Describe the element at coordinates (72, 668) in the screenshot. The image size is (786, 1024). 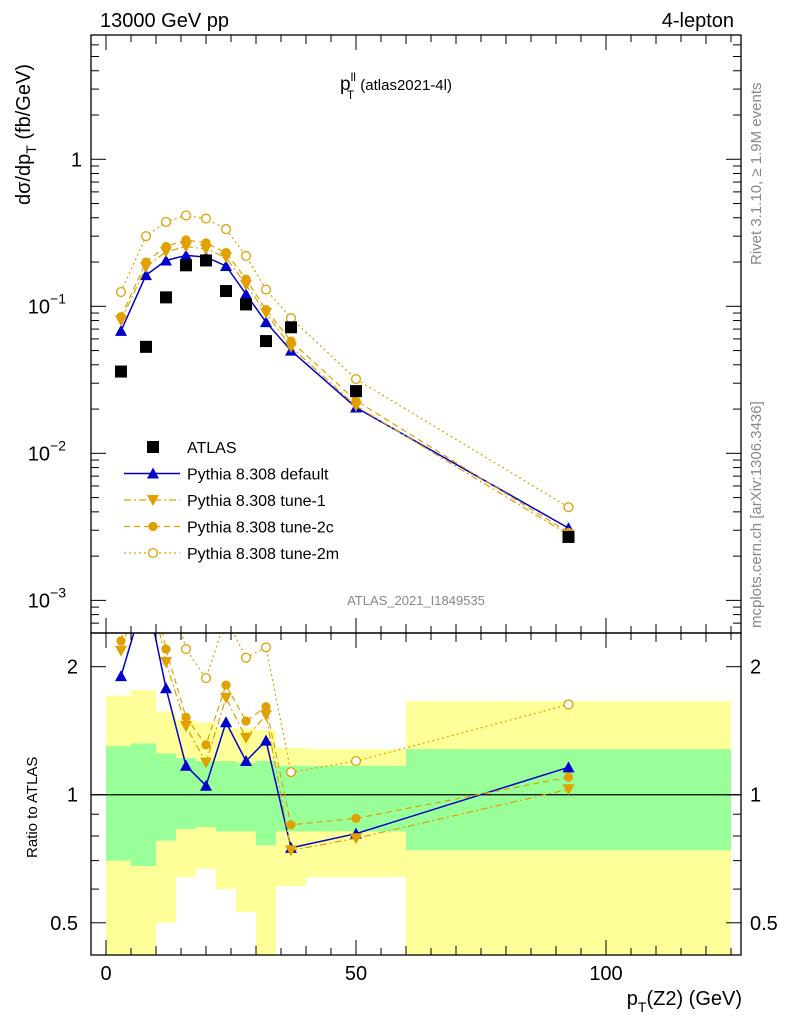
I see `ratio-y-tick-label-left: 2` at that location.